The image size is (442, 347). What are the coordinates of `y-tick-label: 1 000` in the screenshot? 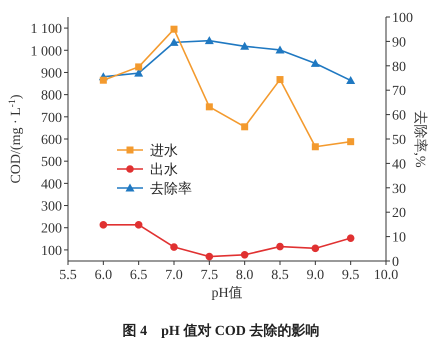 It's located at (46, 52).